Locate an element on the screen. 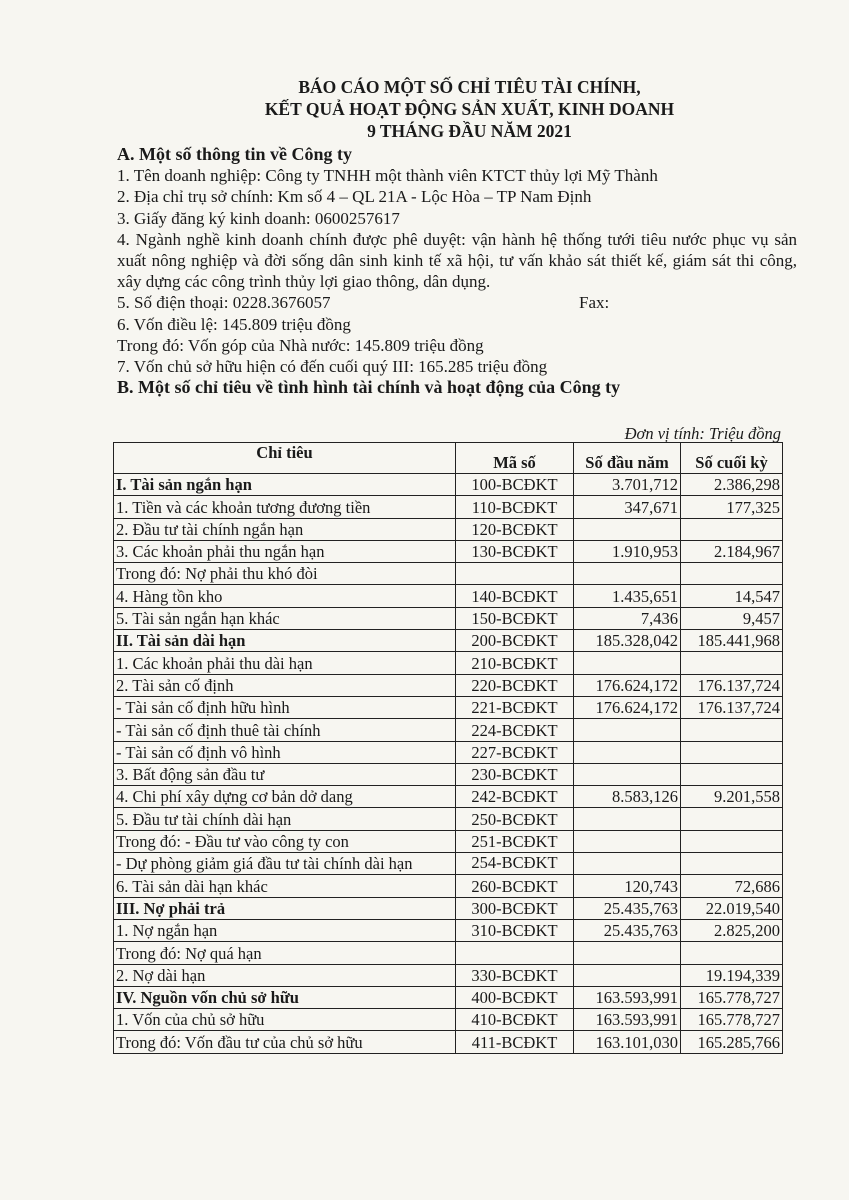 Image resolution: width=849 pixels, height=1200 pixels. row-end-value: 22.019,540 is located at coordinates (731, 908).